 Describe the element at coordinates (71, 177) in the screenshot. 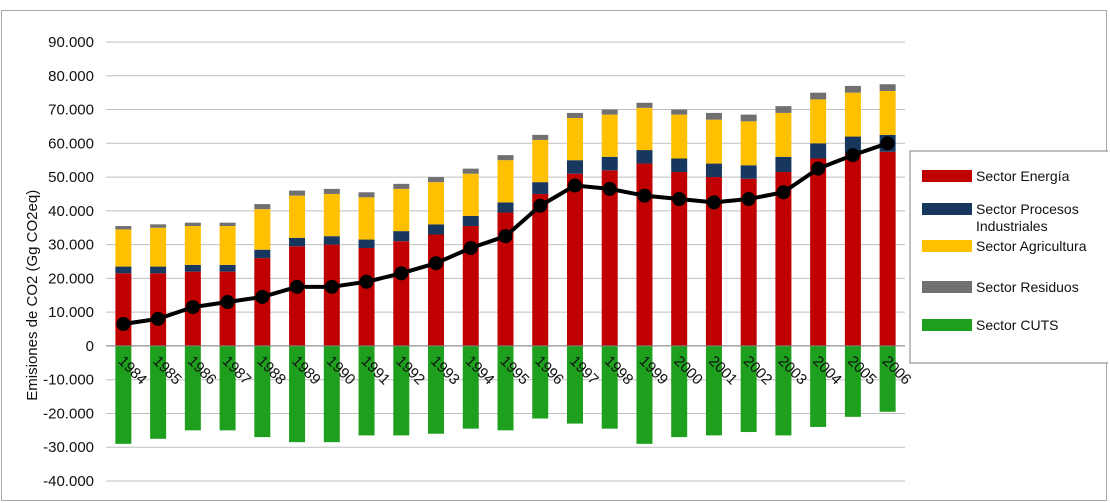

I see `y-tick-label: 50.000` at that location.